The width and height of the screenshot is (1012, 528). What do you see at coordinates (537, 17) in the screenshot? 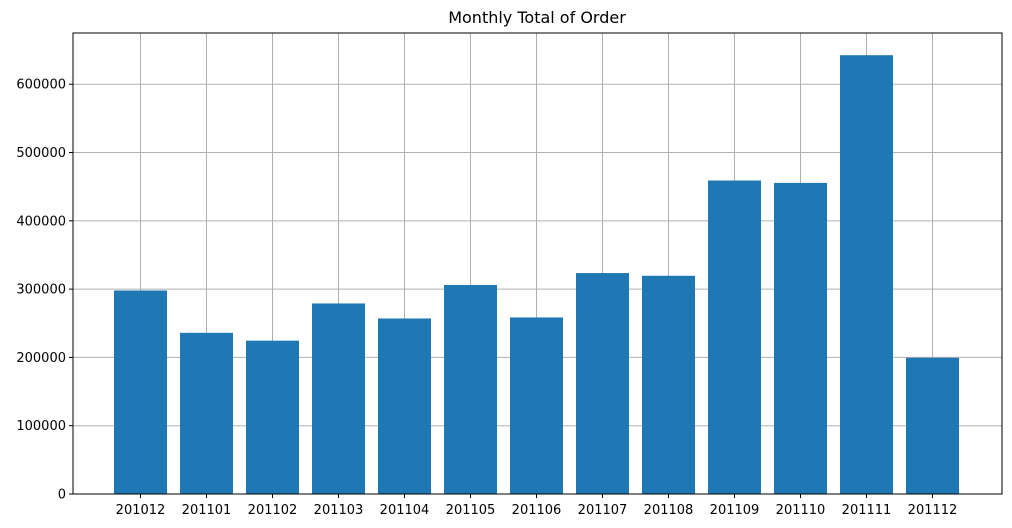
I see `chart-title: Monthly Total of Order` at bounding box center [537, 17].